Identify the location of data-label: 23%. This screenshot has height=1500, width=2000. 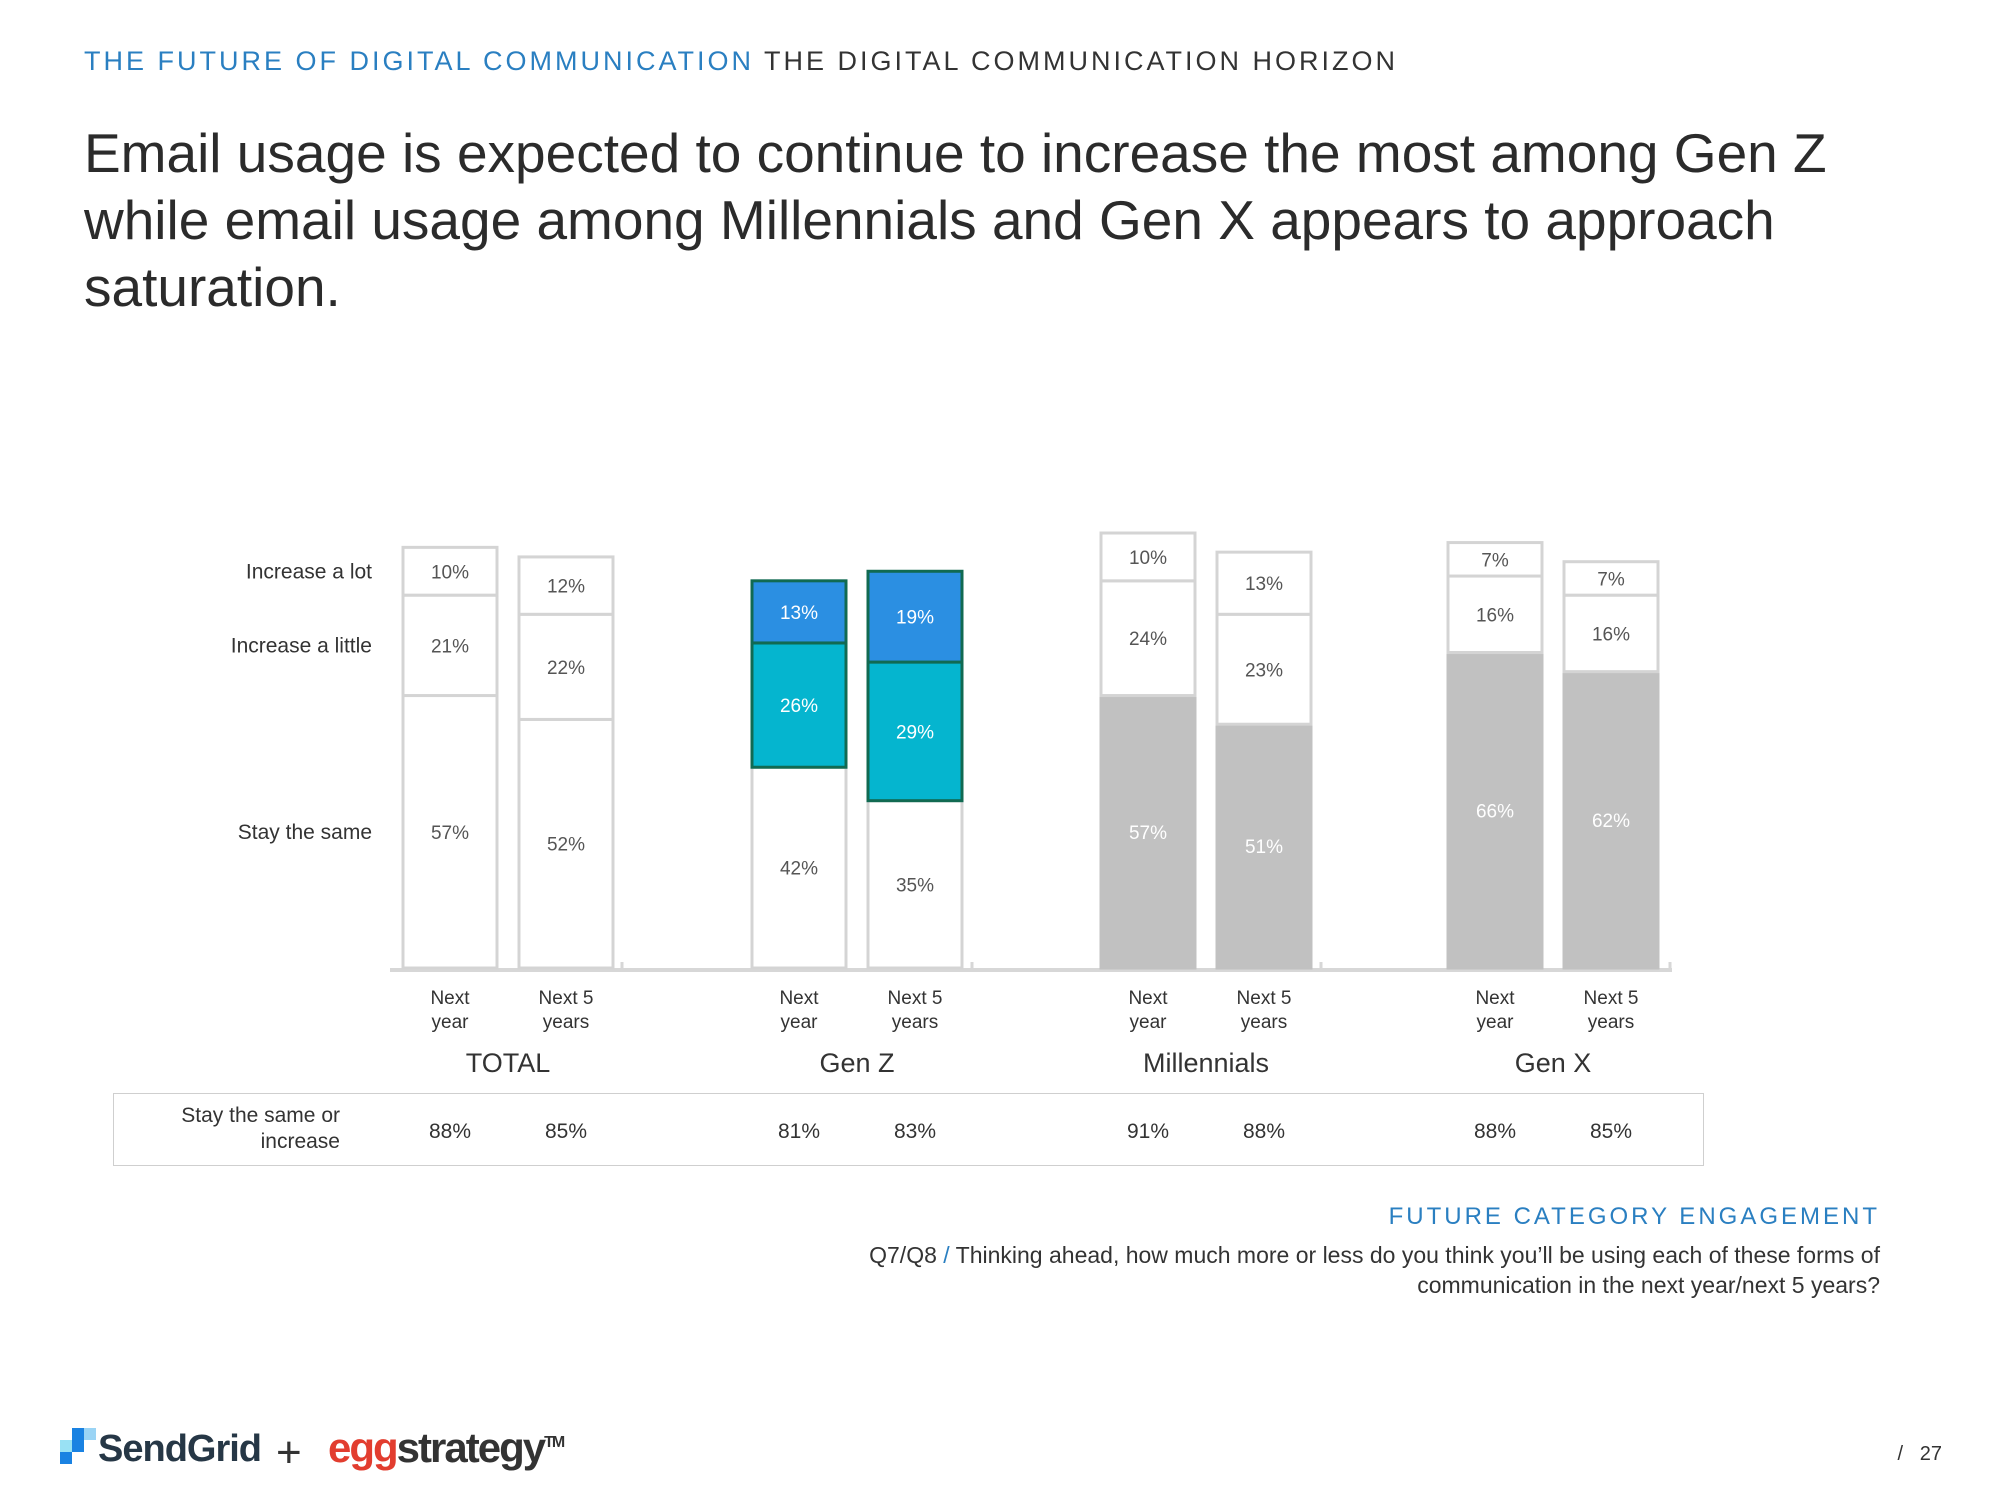
(1264, 670).